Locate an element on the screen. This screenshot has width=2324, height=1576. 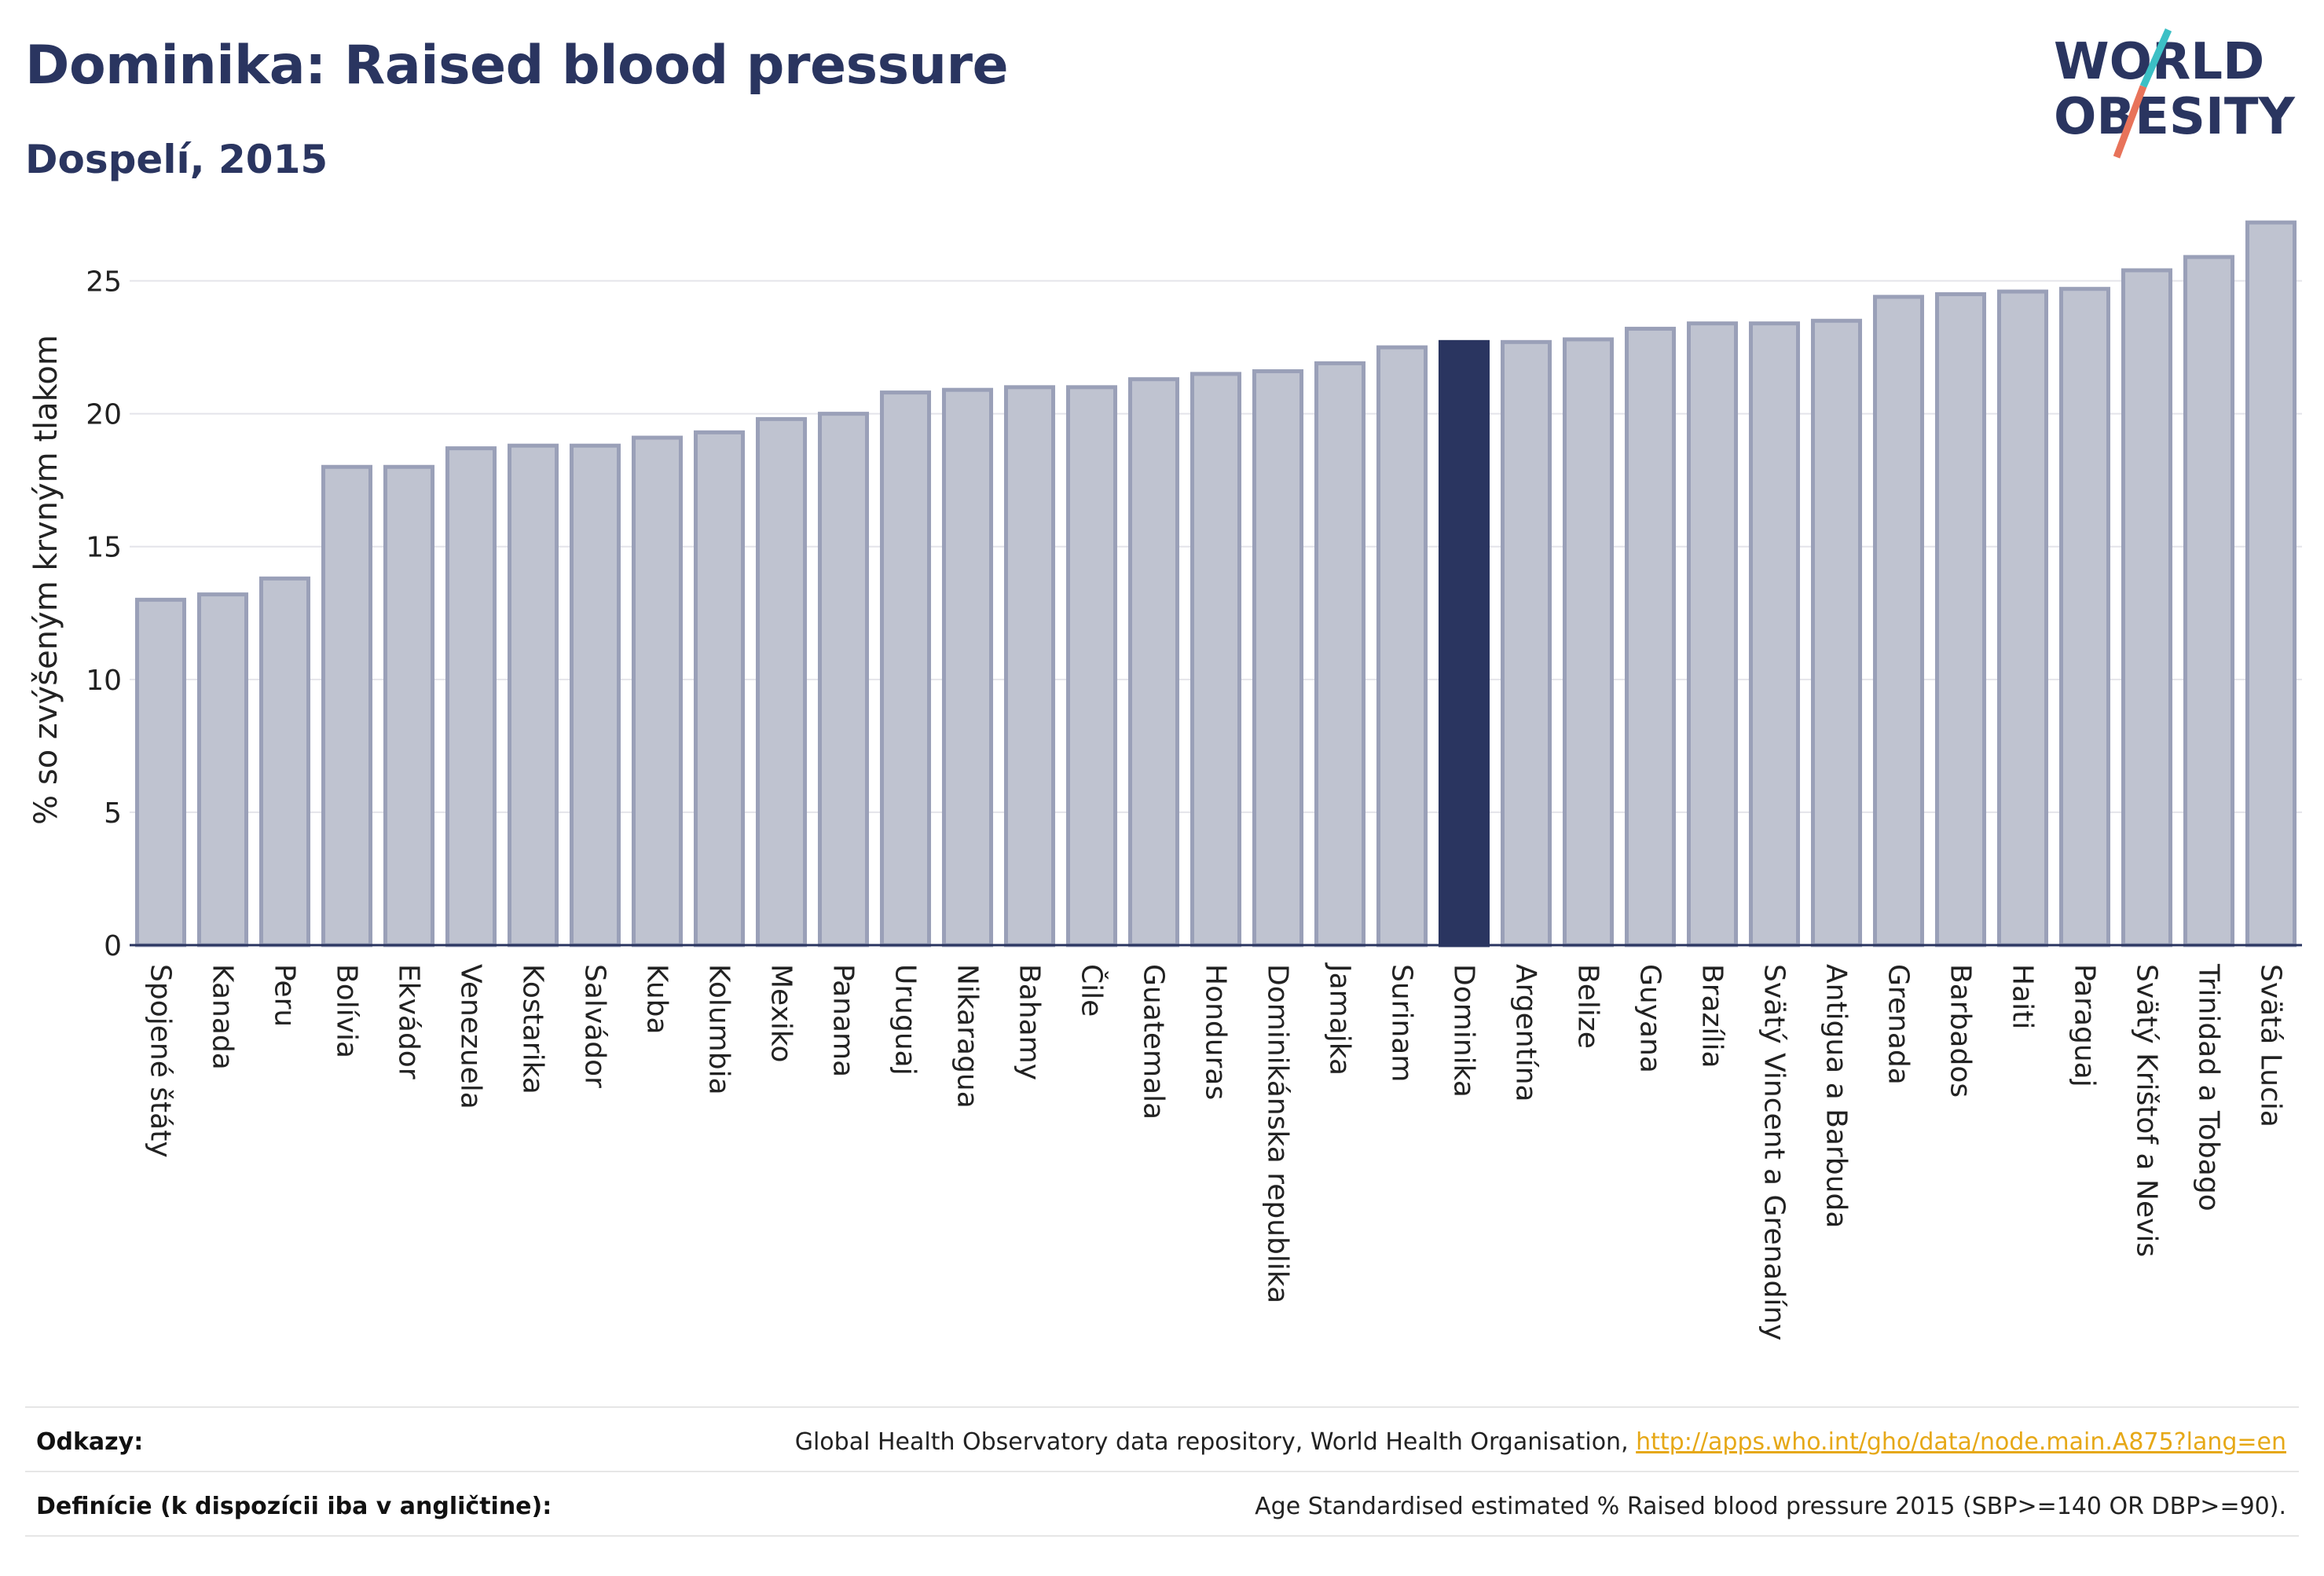
y-tick-label: 25 is located at coordinates (104, 282).